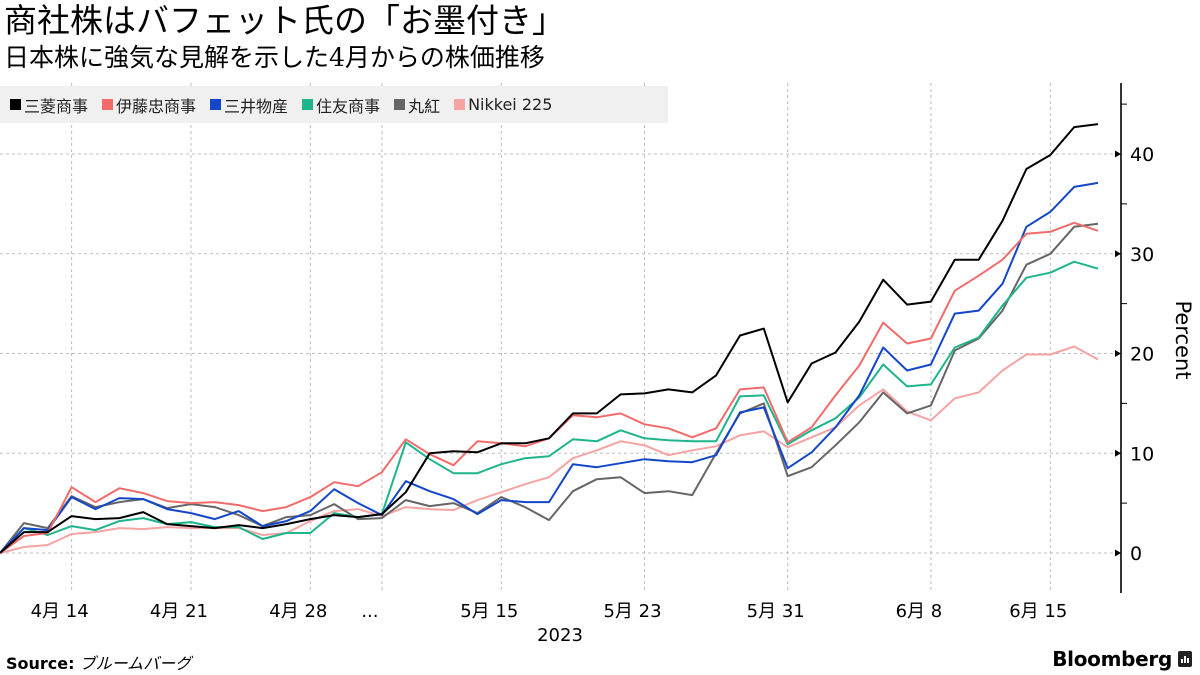 The image size is (1200, 675). Describe the element at coordinates (489, 611) in the screenshot. I see `x-tick-label: 5月 15` at that location.